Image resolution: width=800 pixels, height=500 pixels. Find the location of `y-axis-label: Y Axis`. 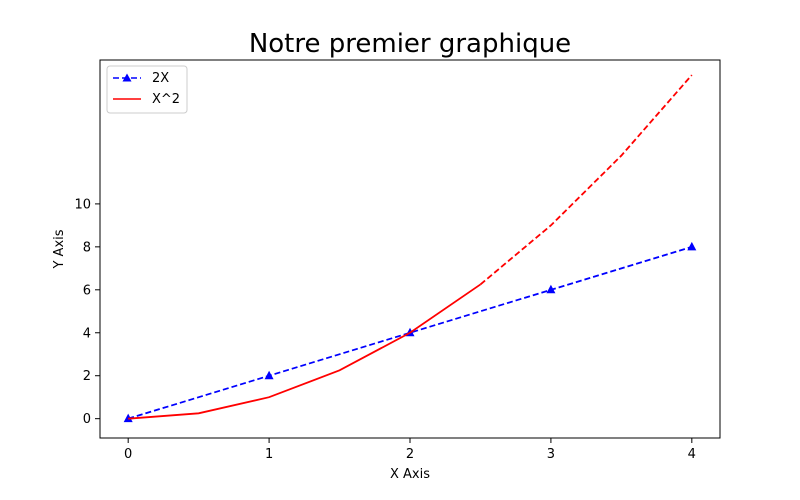

y-axis-label: Y Axis is located at coordinates (59, 249).